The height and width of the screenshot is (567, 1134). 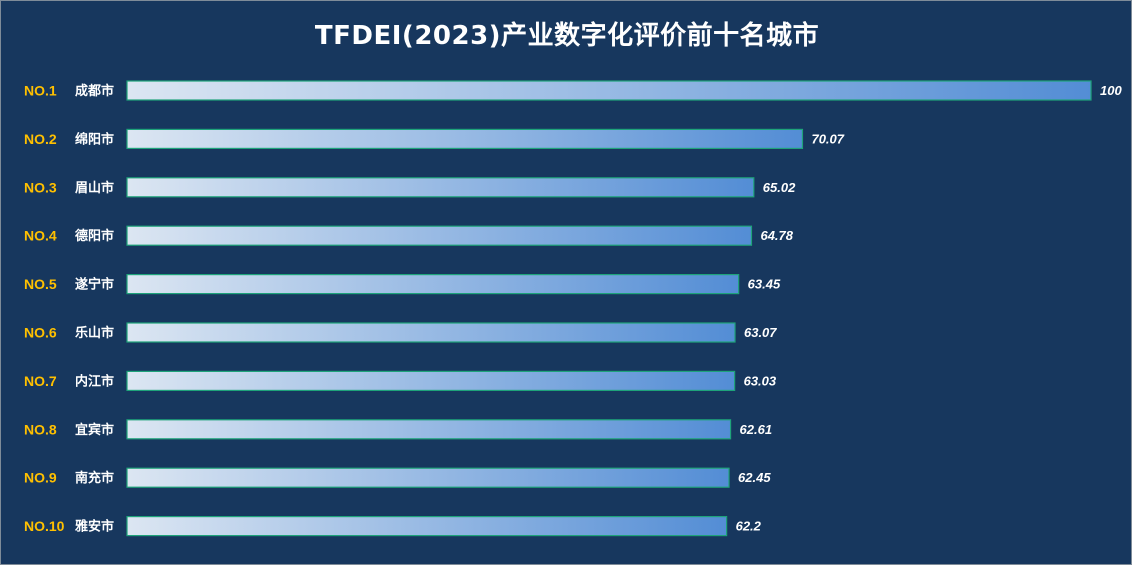 What do you see at coordinates (94, 188) in the screenshot?
I see `city-label: 眉山市` at bounding box center [94, 188].